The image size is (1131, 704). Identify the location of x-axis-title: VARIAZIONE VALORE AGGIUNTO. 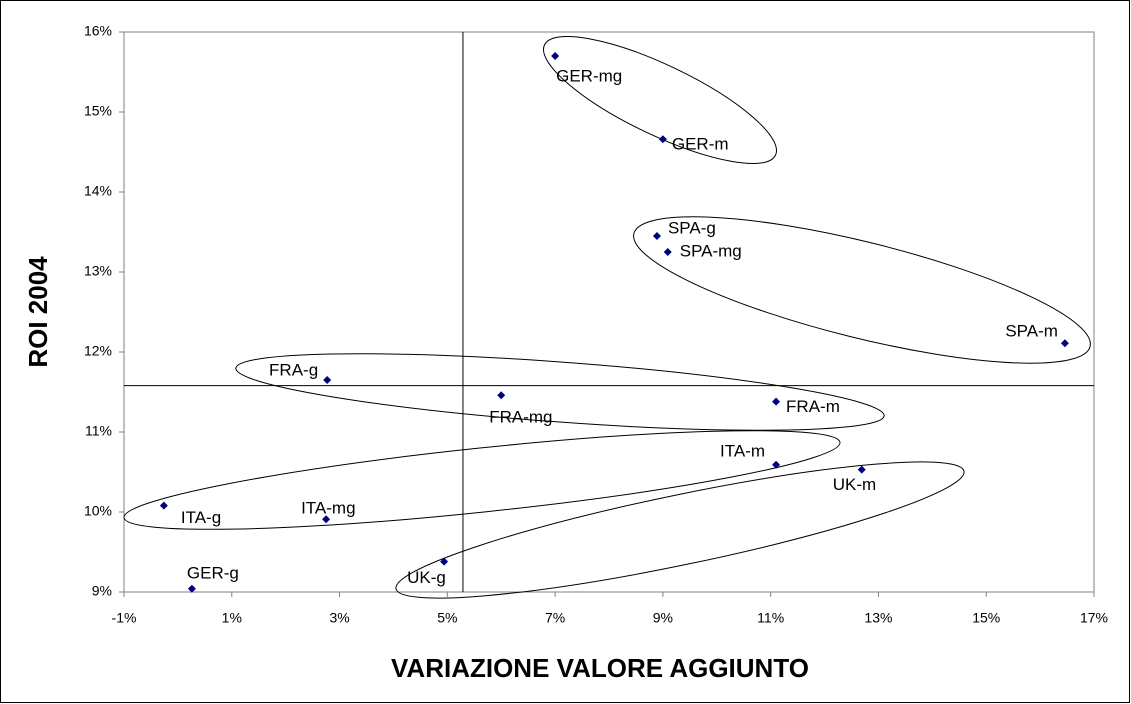
(600, 668).